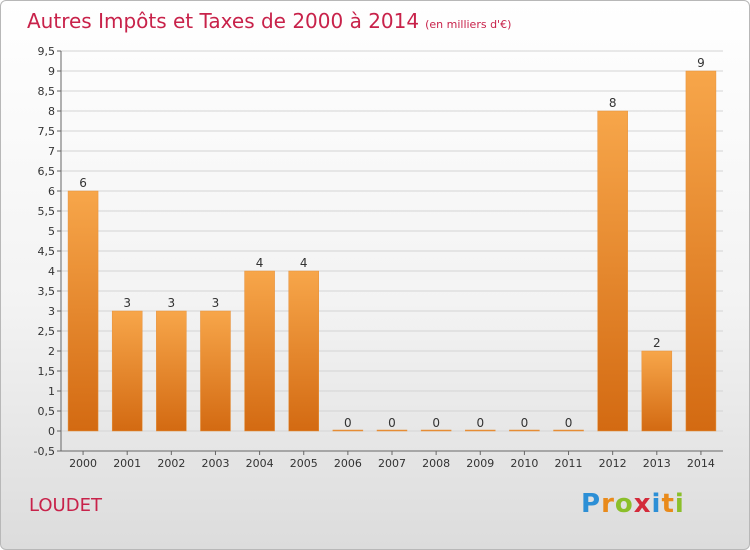 This screenshot has width=750, height=550. What do you see at coordinates (624, 504) in the screenshot?
I see `logo-letter: o` at bounding box center [624, 504].